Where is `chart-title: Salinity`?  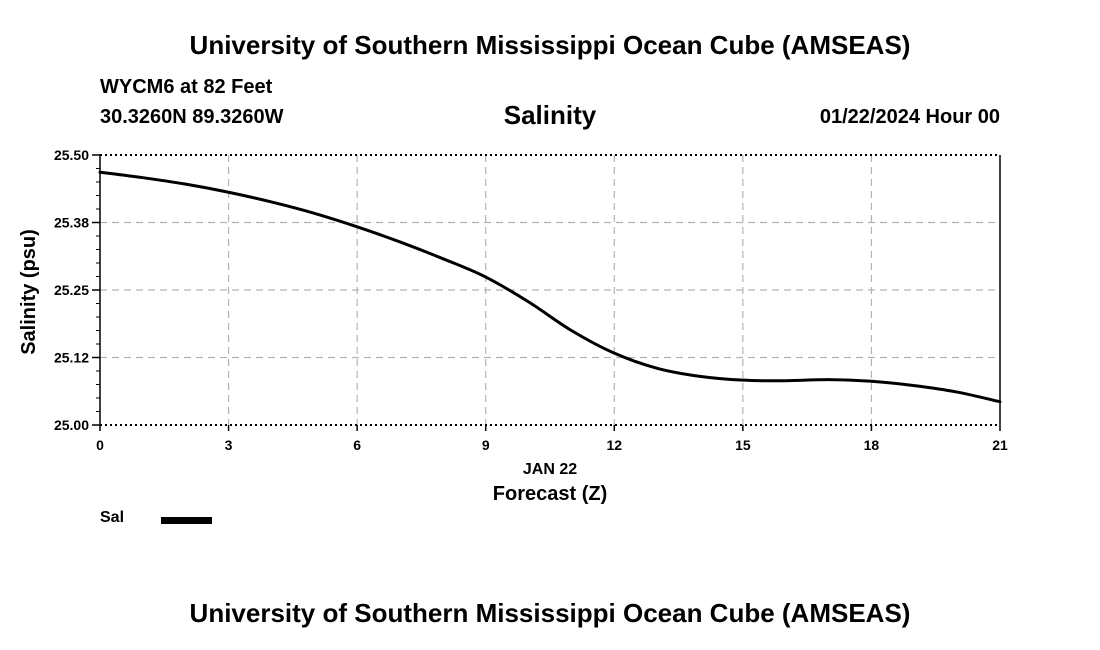 chart-title: Salinity is located at coordinates (550, 115).